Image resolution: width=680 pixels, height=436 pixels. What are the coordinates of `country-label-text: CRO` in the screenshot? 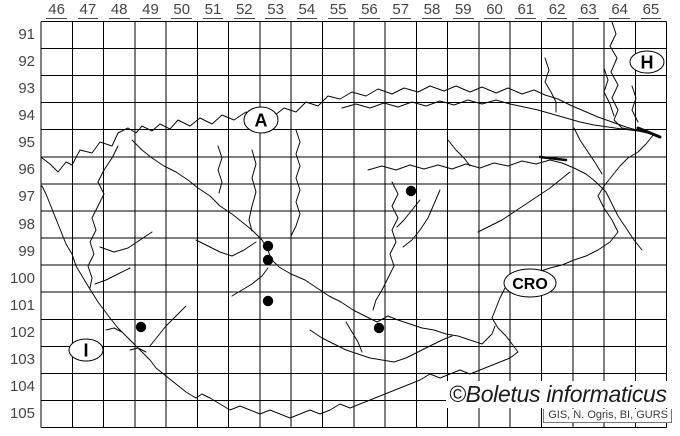 It's located at (530, 284).